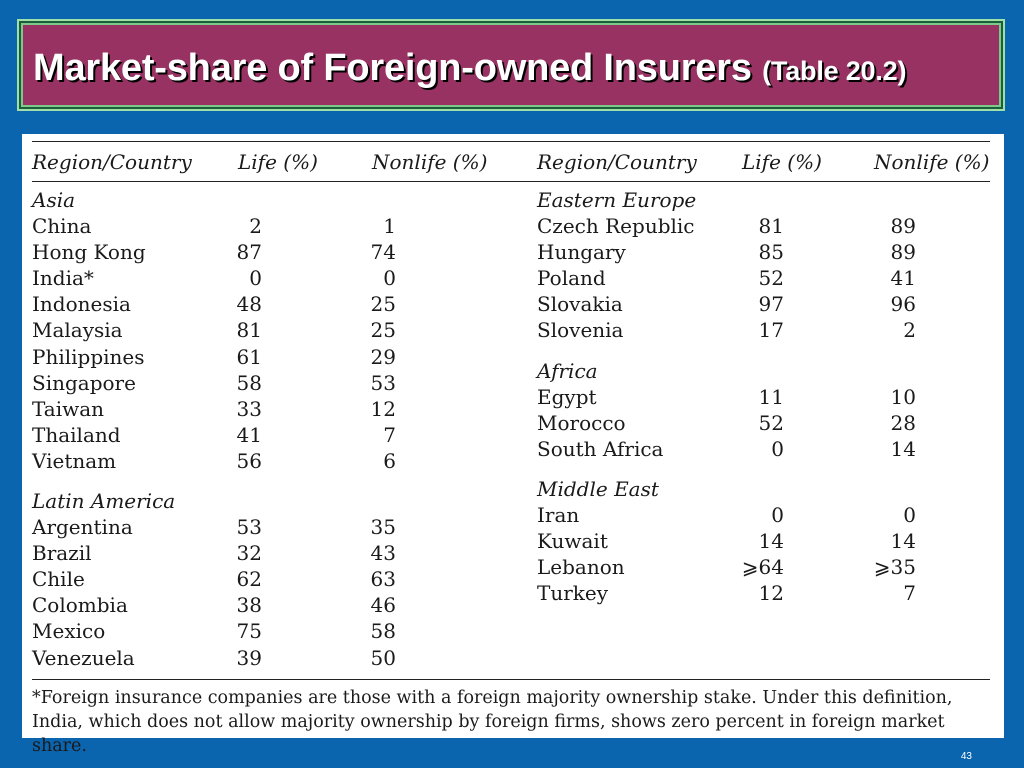  Describe the element at coordinates (782, 162) in the screenshot. I see `column-header-life-right: Life (%)` at that location.